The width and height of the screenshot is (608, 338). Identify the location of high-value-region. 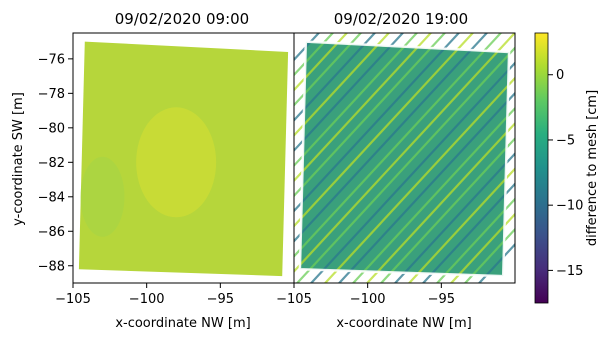
(176, 162).